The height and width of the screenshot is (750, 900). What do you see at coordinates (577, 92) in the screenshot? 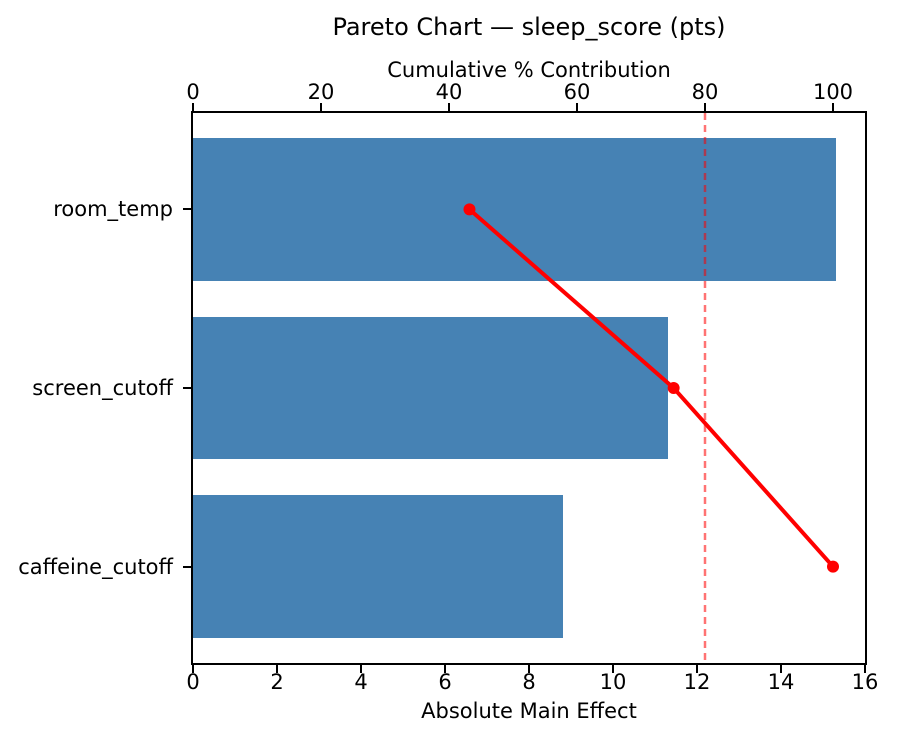
I see `top-tick-label: 60` at bounding box center [577, 92].